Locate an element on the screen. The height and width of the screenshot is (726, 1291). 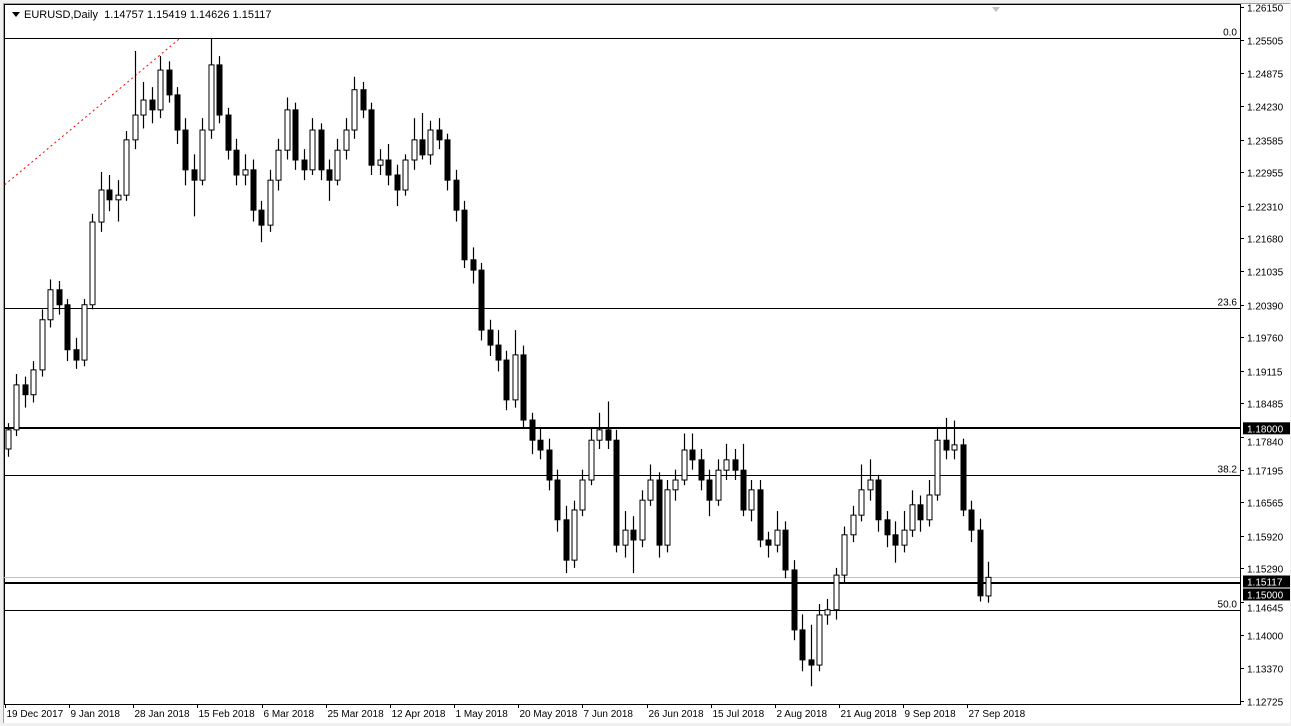
y-tick-label: 1.13370 is located at coordinates (1265, 670).